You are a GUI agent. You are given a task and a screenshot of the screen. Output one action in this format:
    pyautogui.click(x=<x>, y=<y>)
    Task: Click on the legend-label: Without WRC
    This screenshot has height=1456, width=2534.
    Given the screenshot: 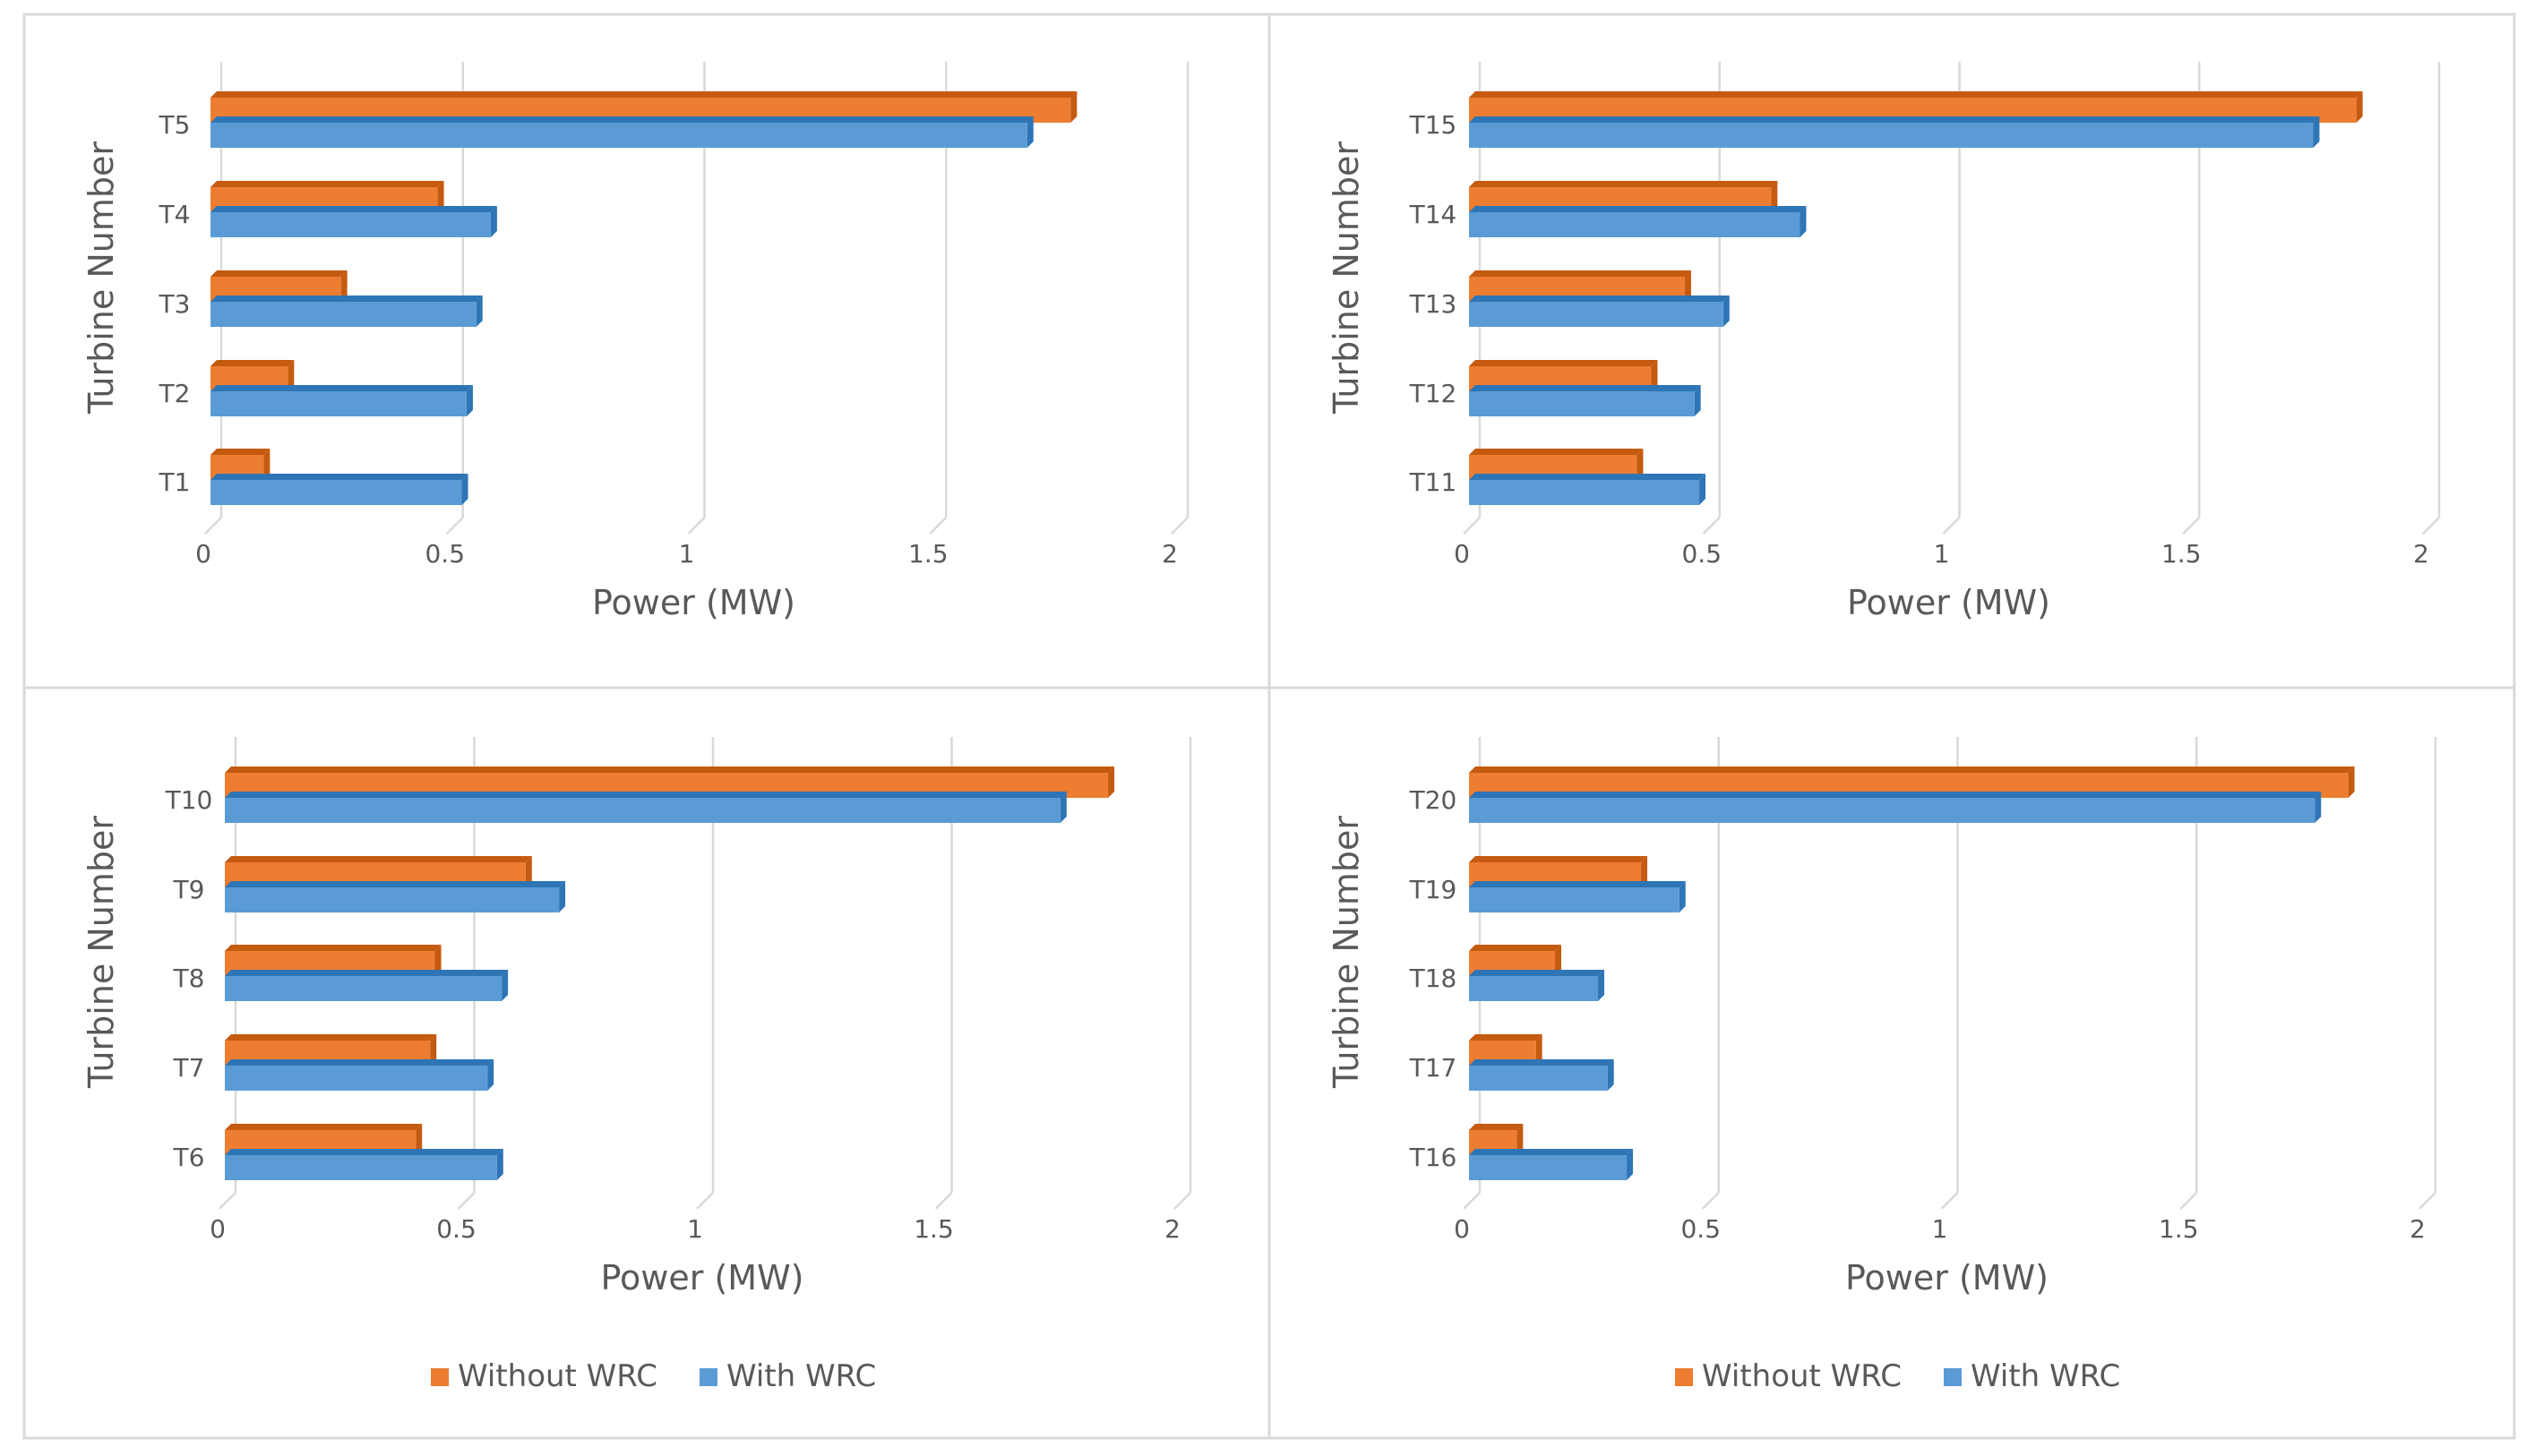 What is the action you would take?
    pyautogui.click(x=1802, y=1376)
    